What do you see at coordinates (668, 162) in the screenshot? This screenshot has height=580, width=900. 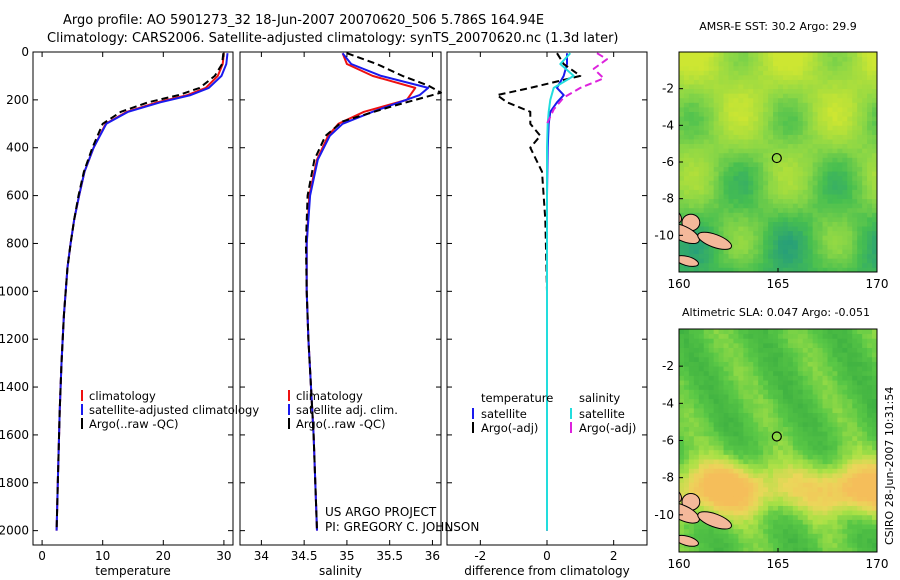 I see `sst_map-ytick-label: -6` at bounding box center [668, 162].